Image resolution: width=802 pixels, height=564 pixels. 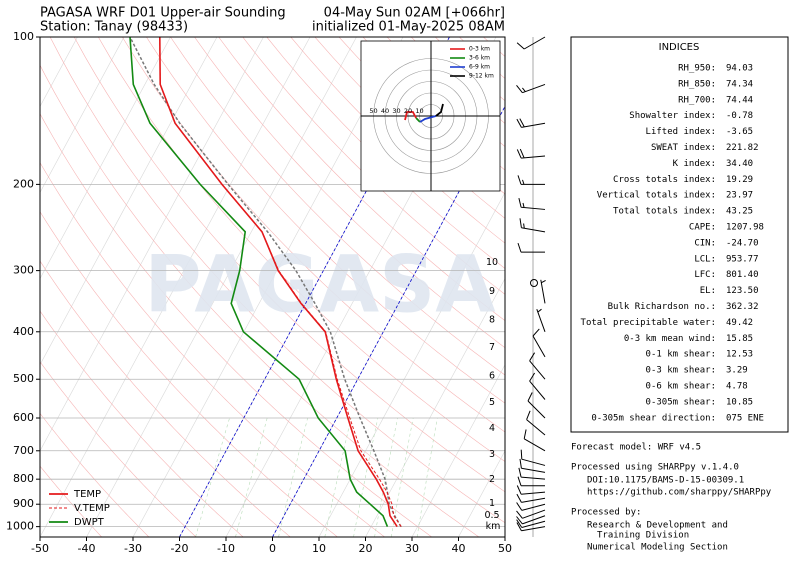 What do you see at coordinates (479, 58) in the screenshot?
I see `hodograph-legend-label: 3-6 km` at bounding box center [479, 58].